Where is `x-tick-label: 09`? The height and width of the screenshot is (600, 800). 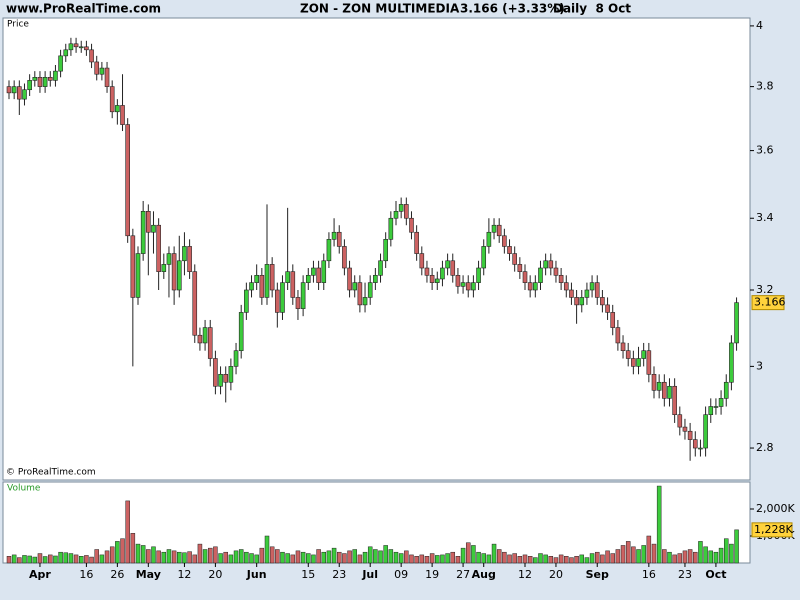
x-tick-label: 09 is located at coordinates (401, 574).